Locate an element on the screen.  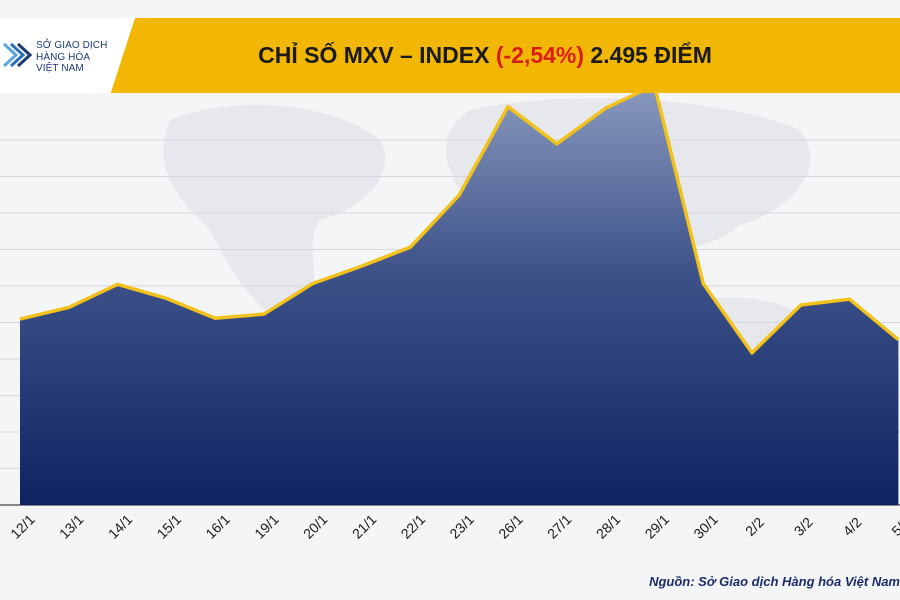
logo-line-1: SỞ GIAO DỊCH is located at coordinates (72, 45).